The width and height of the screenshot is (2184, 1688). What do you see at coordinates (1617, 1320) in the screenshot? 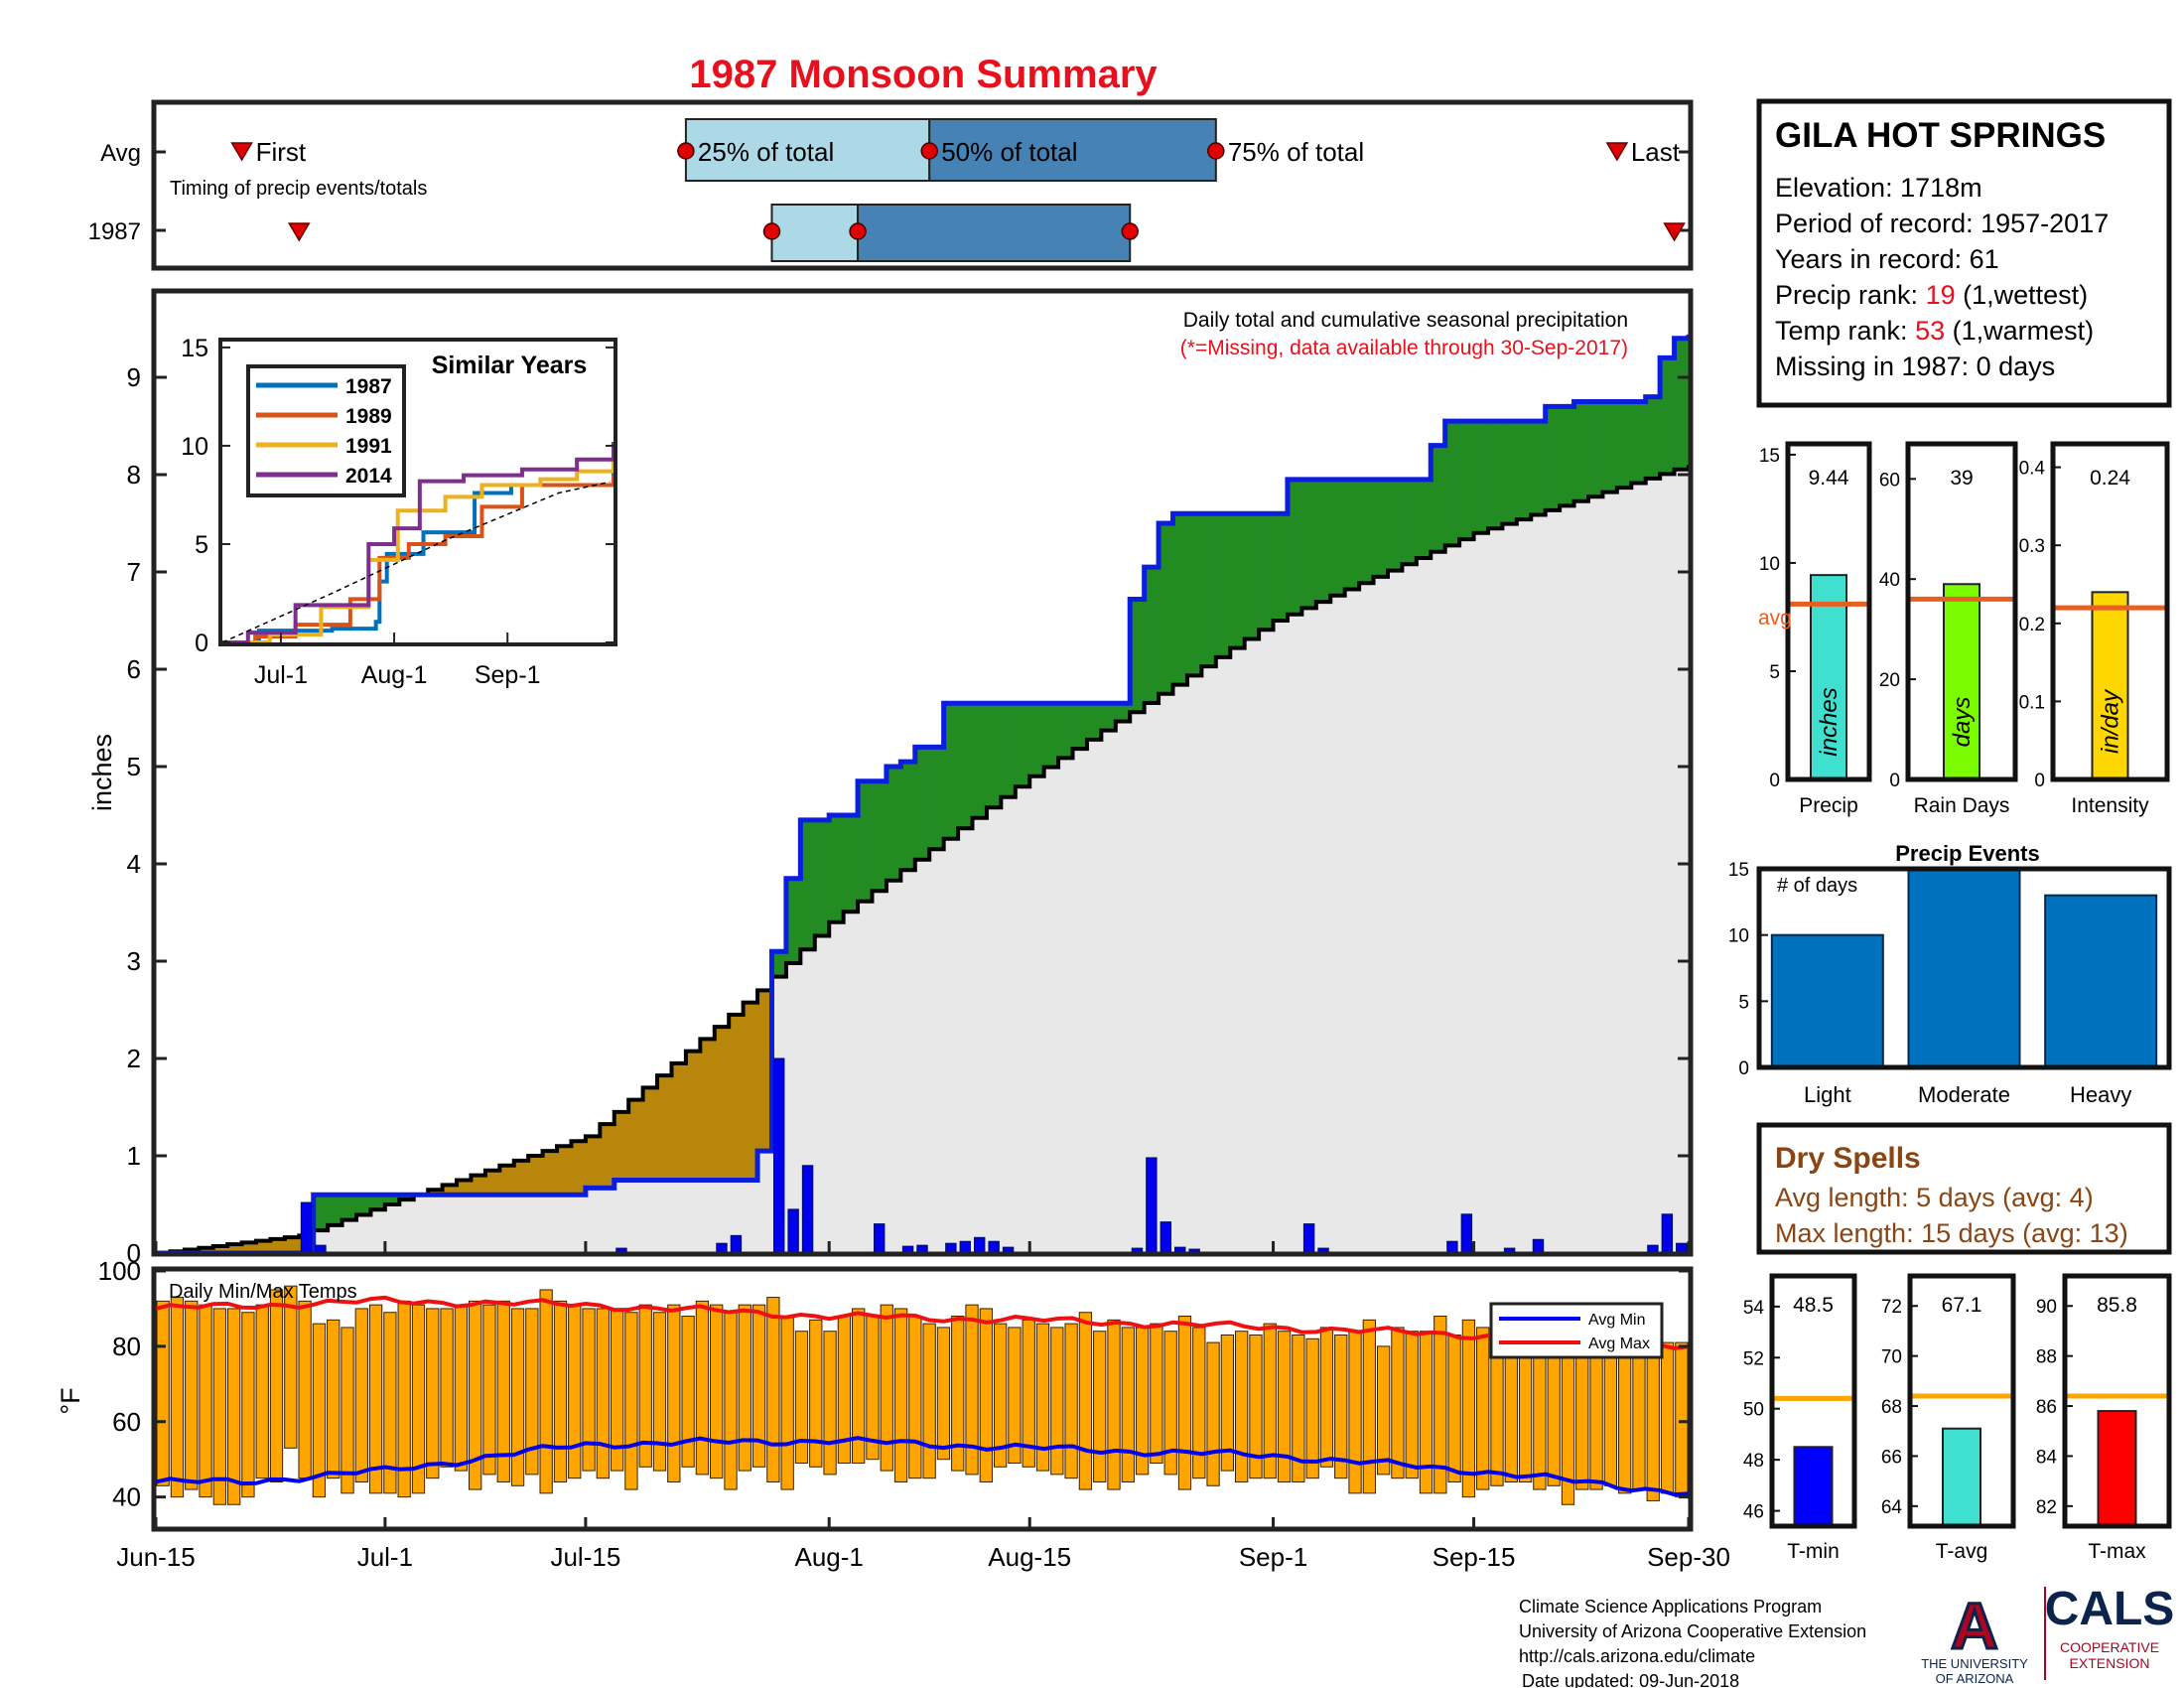
I see `legend-avg-min-label: Avg Min` at bounding box center [1617, 1320].